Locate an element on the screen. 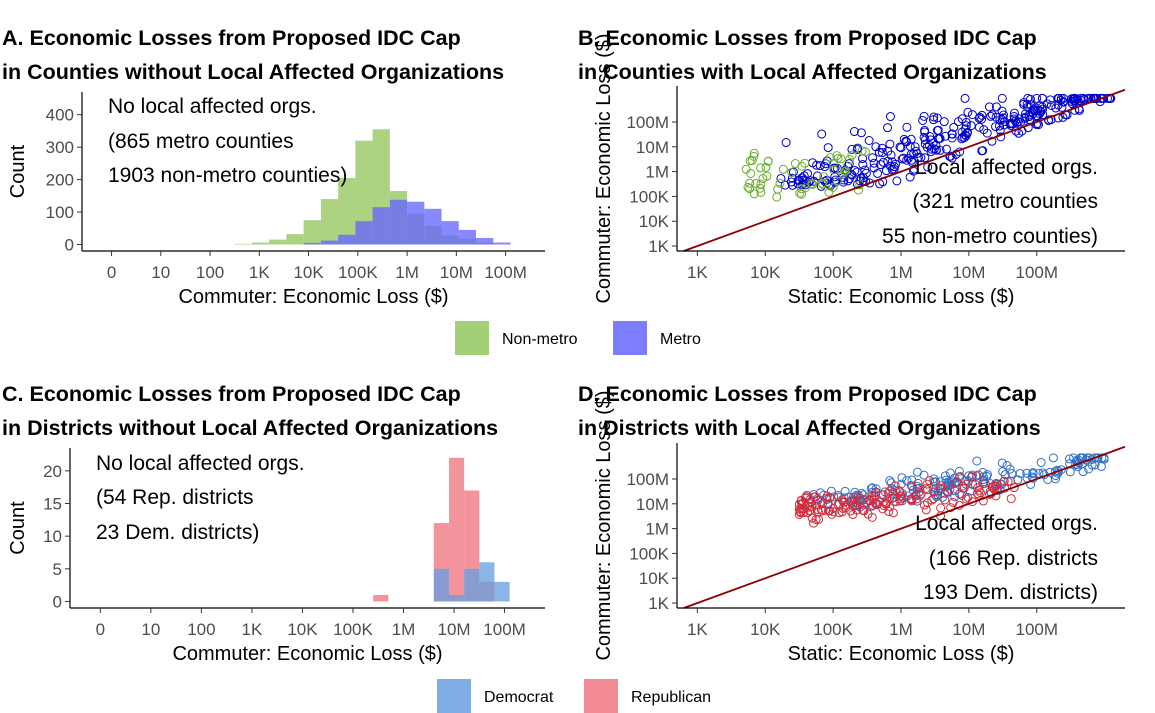  x-tick-label: 0 is located at coordinates (111, 272).